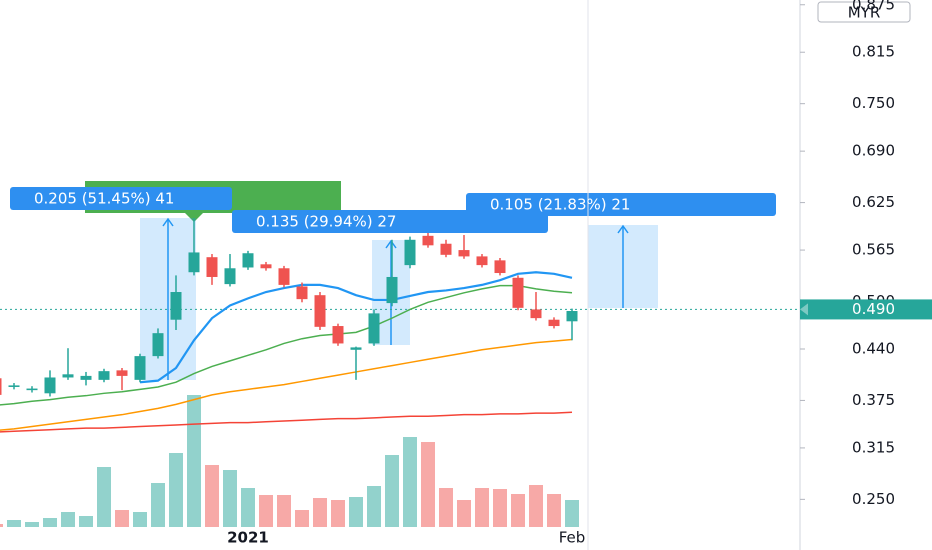 This screenshot has height=550, width=932. What do you see at coordinates (873, 447) in the screenshot?
I see `y-tick-label: 0.315` at bounding box center [873, 447].